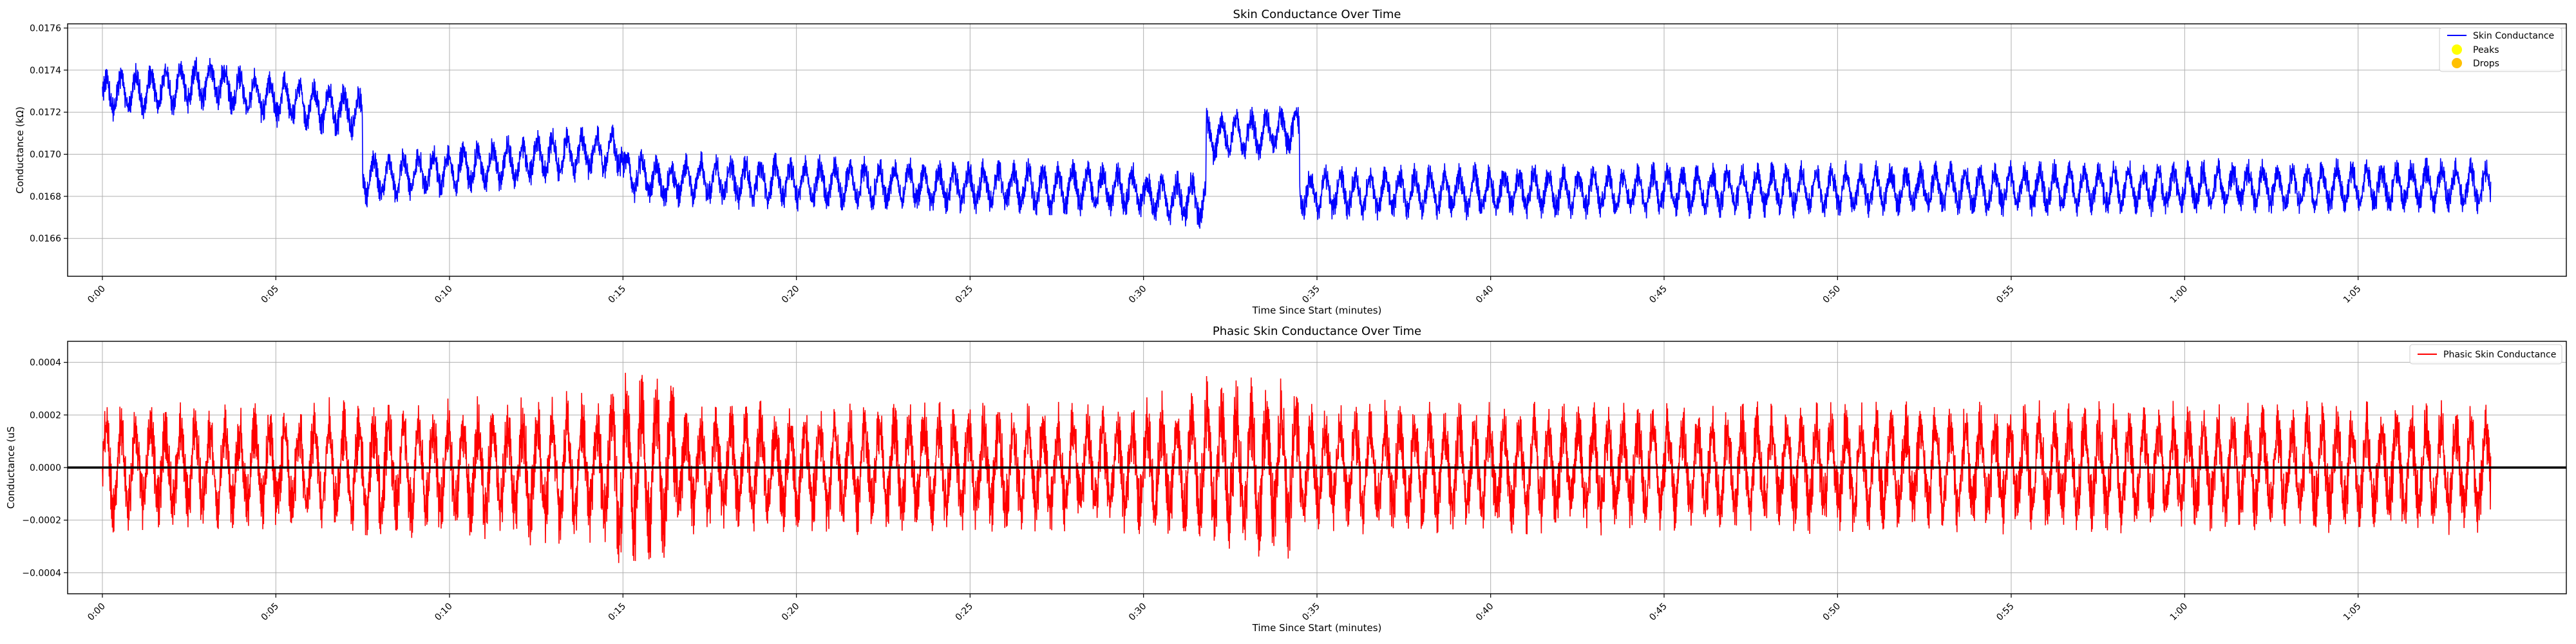 This screenshot has height=644, width=2576. What do you see at coordinates (46, 113) in the screenshot?
I see `y-tick-label: 0.0172` at bounding box center [46, 113].